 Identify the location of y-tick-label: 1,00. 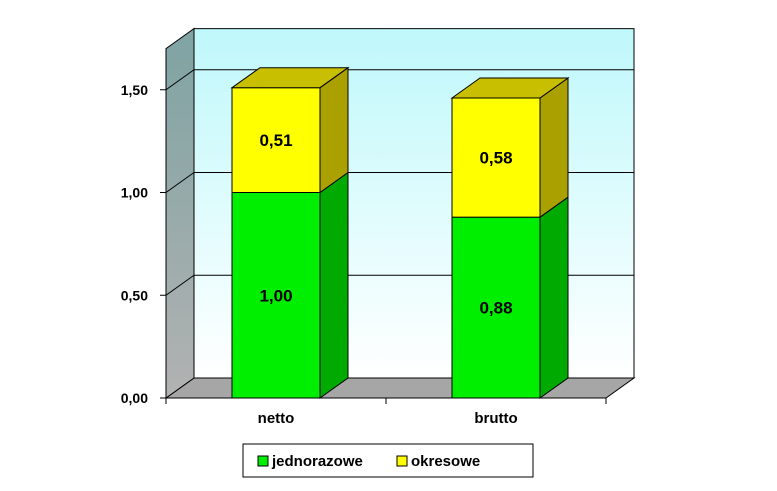
(134, 193).